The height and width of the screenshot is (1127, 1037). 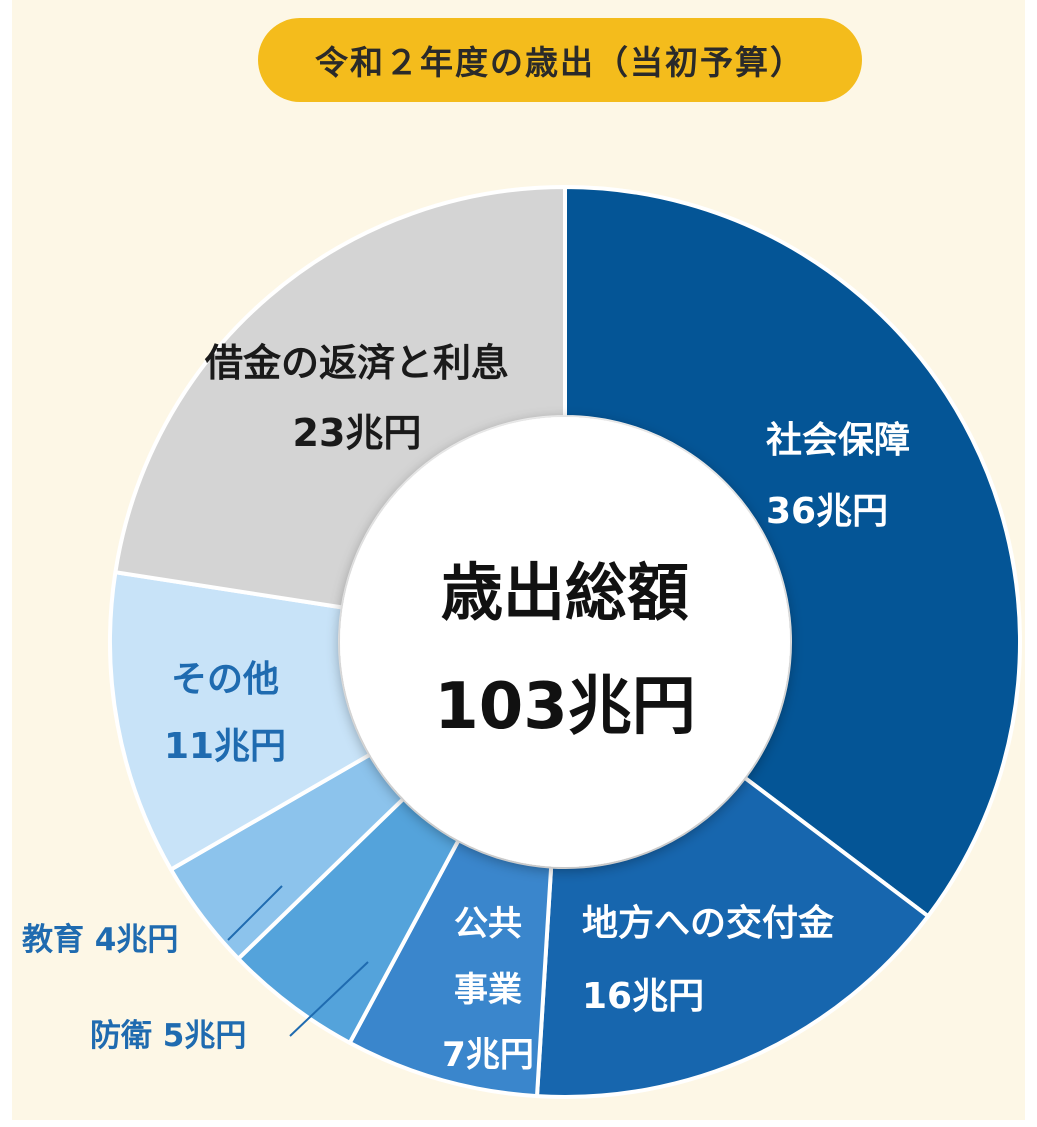 I want to click on label-defense: 防衛 5兆円, so click(x=168, y=1036).